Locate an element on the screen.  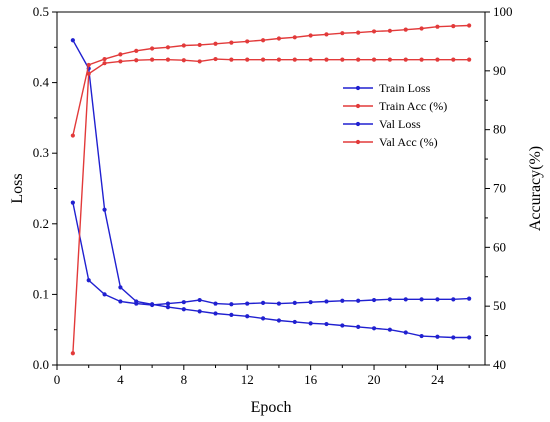
legend-label-train-acc: Train Acc (%) is located at coordinates (413, 106).